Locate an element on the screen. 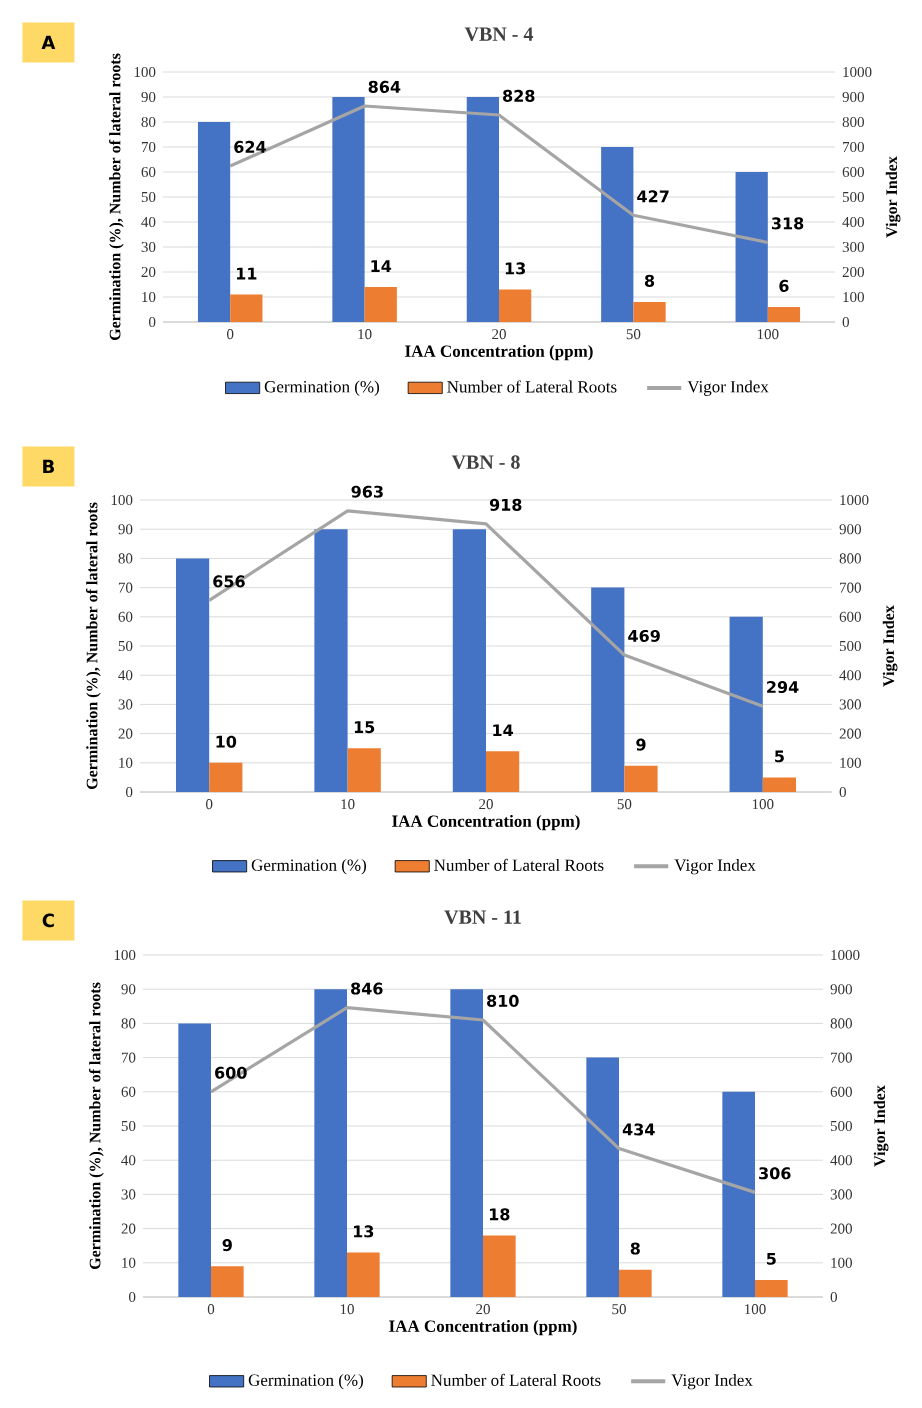  x-tick-label: 100 is located at coordinates (768, 334).